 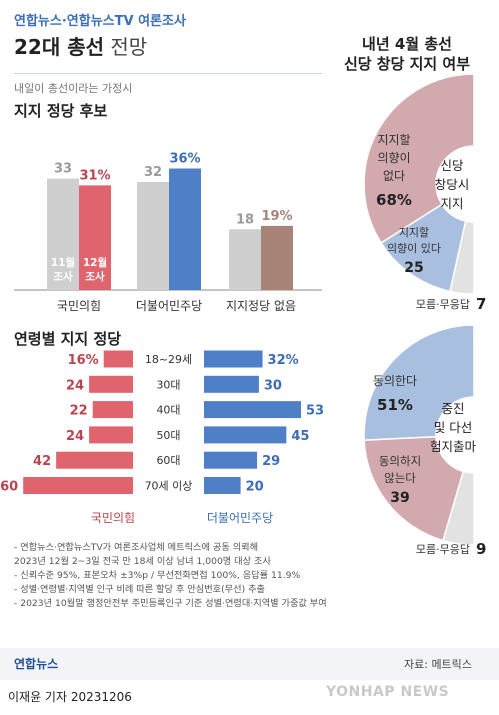 What do you see at coordinates (63, 276) in the screenshot?
I see `legend-nov-line2: 조사` at bounding box center [63, 276].